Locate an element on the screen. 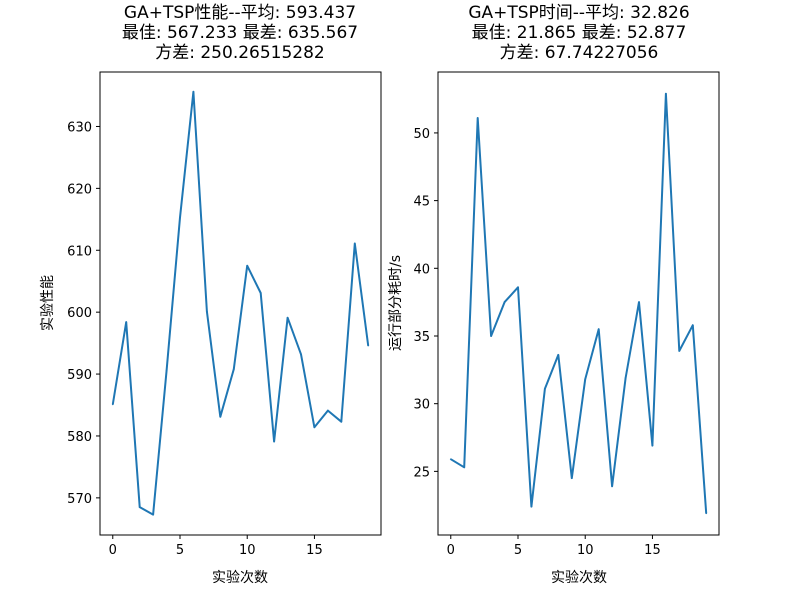 Image resolution: width=800 pixels, height=600 pixels. y-tick-label: 25 is located at coordinates (421, 472).